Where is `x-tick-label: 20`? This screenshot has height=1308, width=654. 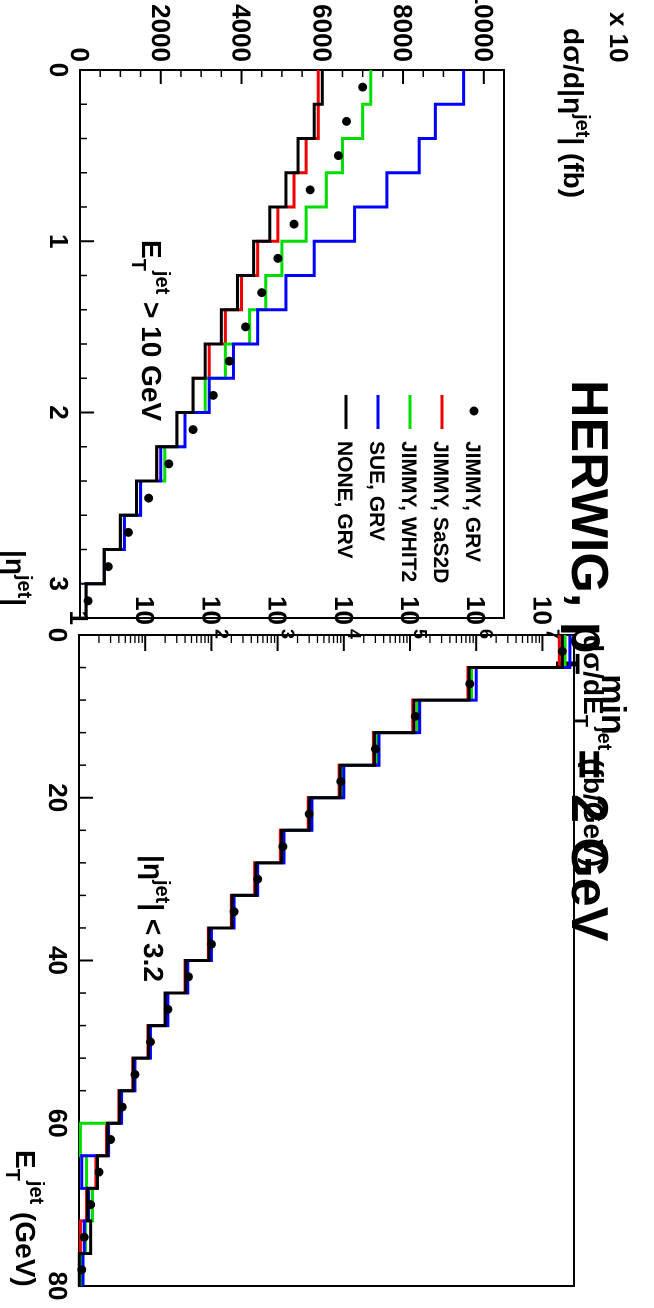 x-tick-label: 20 is located at coordinates (58, 797).